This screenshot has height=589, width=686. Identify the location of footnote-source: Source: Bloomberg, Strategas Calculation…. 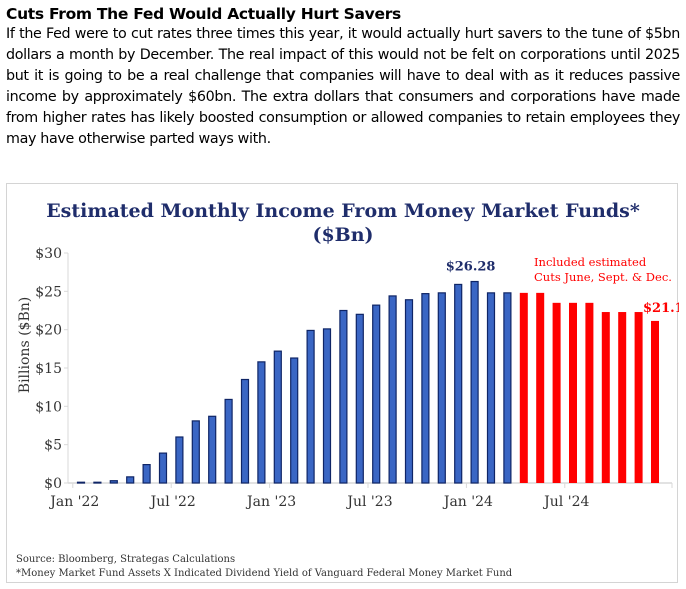
(125, 559).